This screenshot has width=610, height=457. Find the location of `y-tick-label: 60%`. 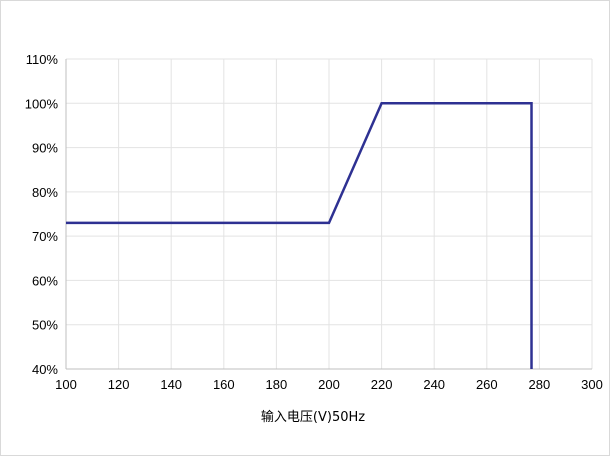

y-tick-label: 60% is located at coordinates (45, 280).